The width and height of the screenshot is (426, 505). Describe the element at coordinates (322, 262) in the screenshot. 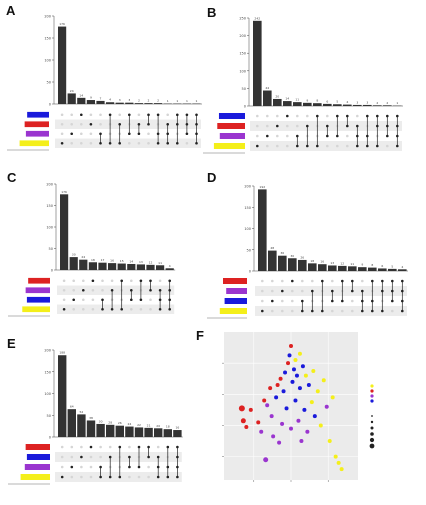

I see `bar-value-label: 16` at that location.